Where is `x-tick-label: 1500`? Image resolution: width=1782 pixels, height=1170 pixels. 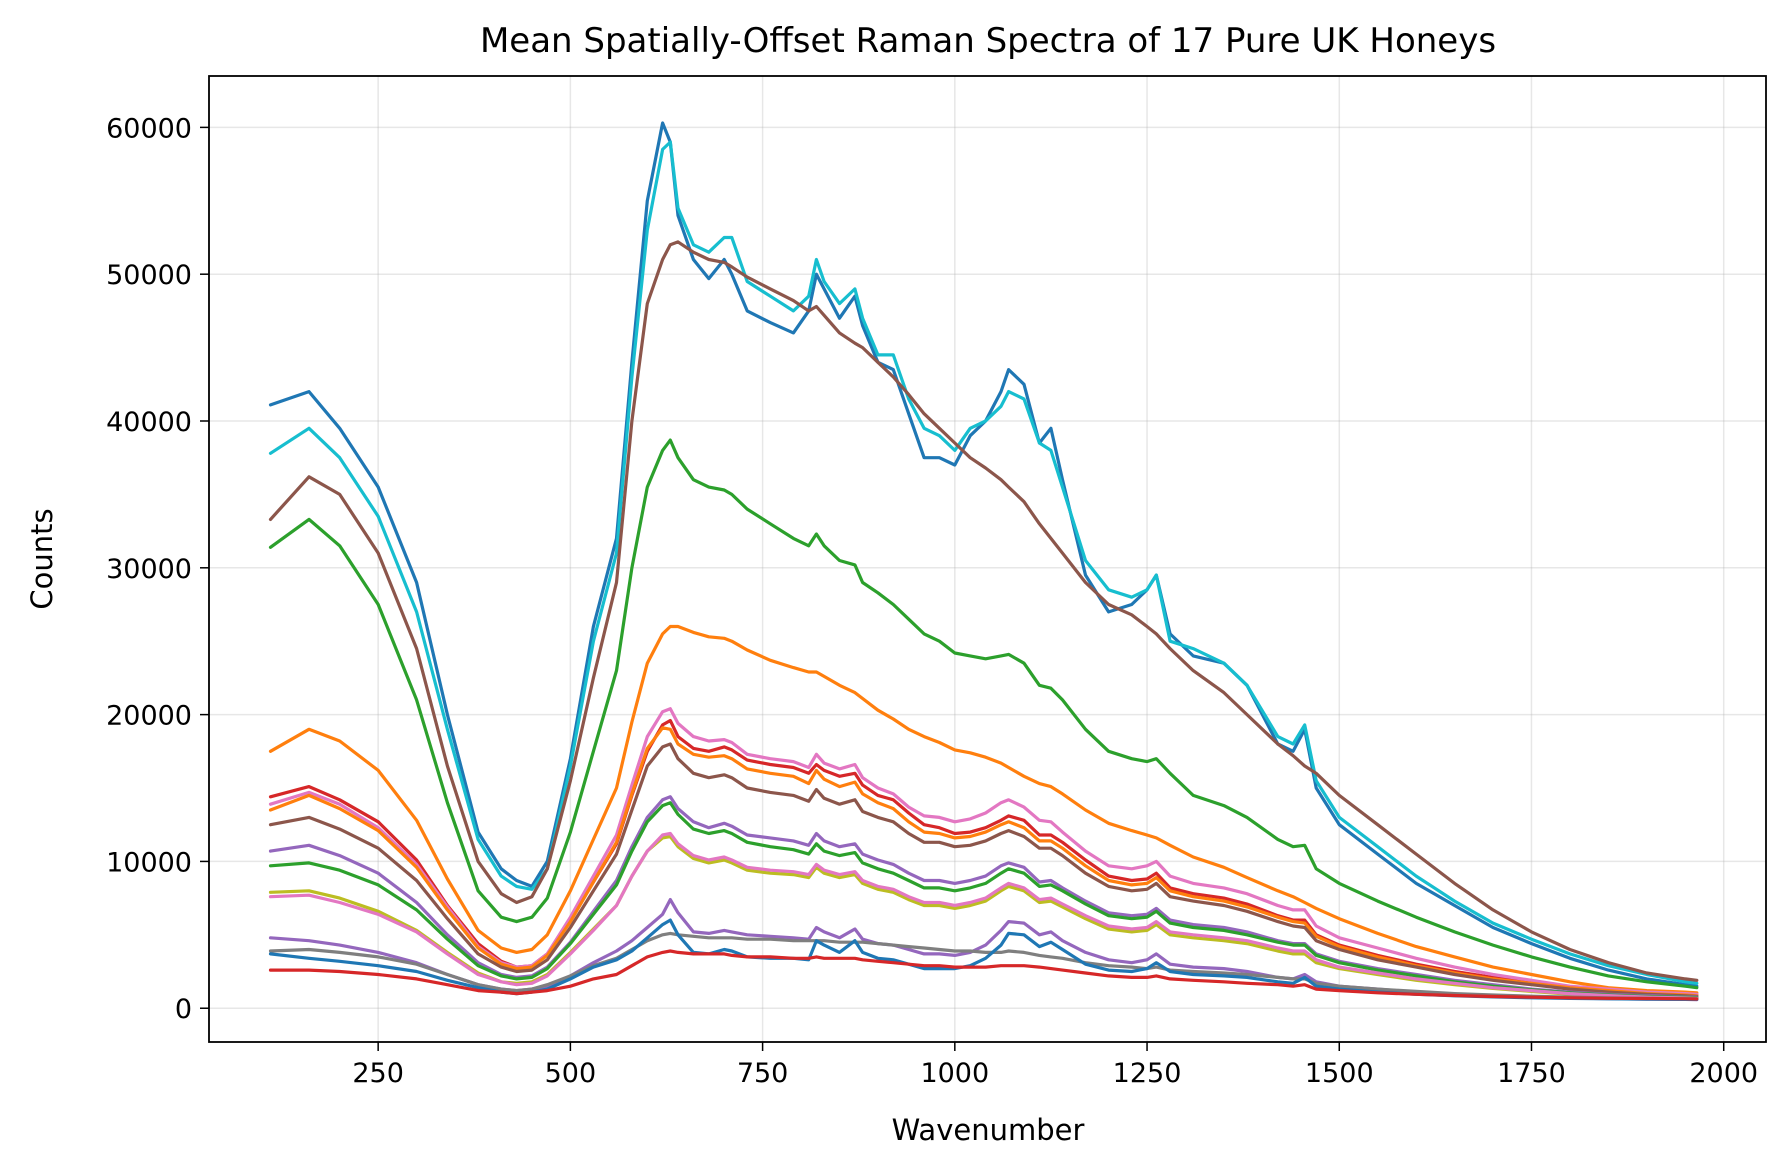
x-tick-label: 1500 is located at coordinates (1339, 1073).